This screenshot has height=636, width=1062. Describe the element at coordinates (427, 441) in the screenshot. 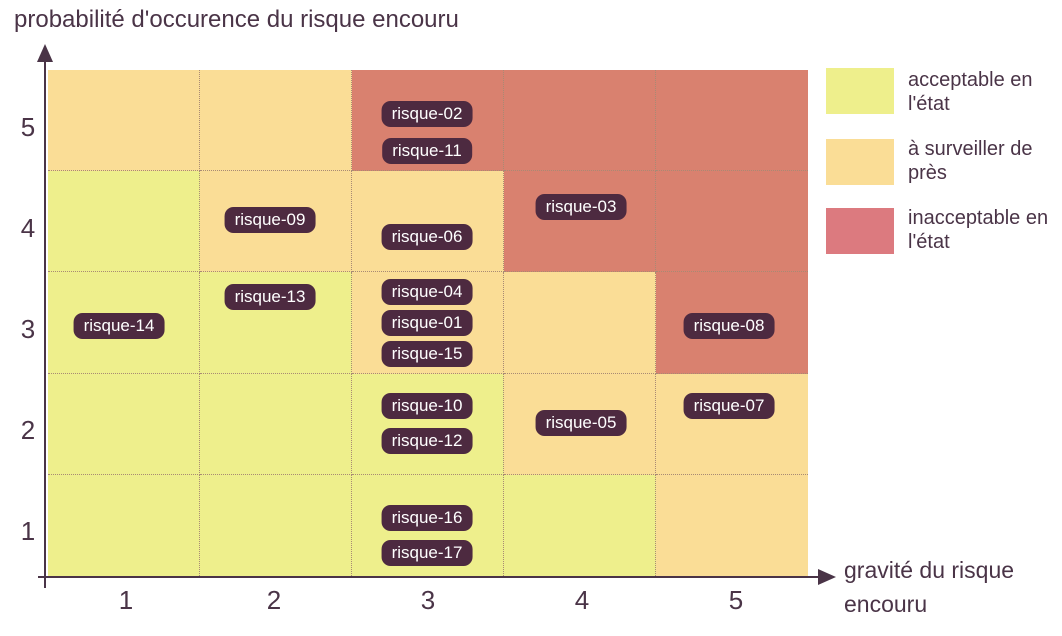

I see `risk-badge-risque-12: risque-12` at that location.